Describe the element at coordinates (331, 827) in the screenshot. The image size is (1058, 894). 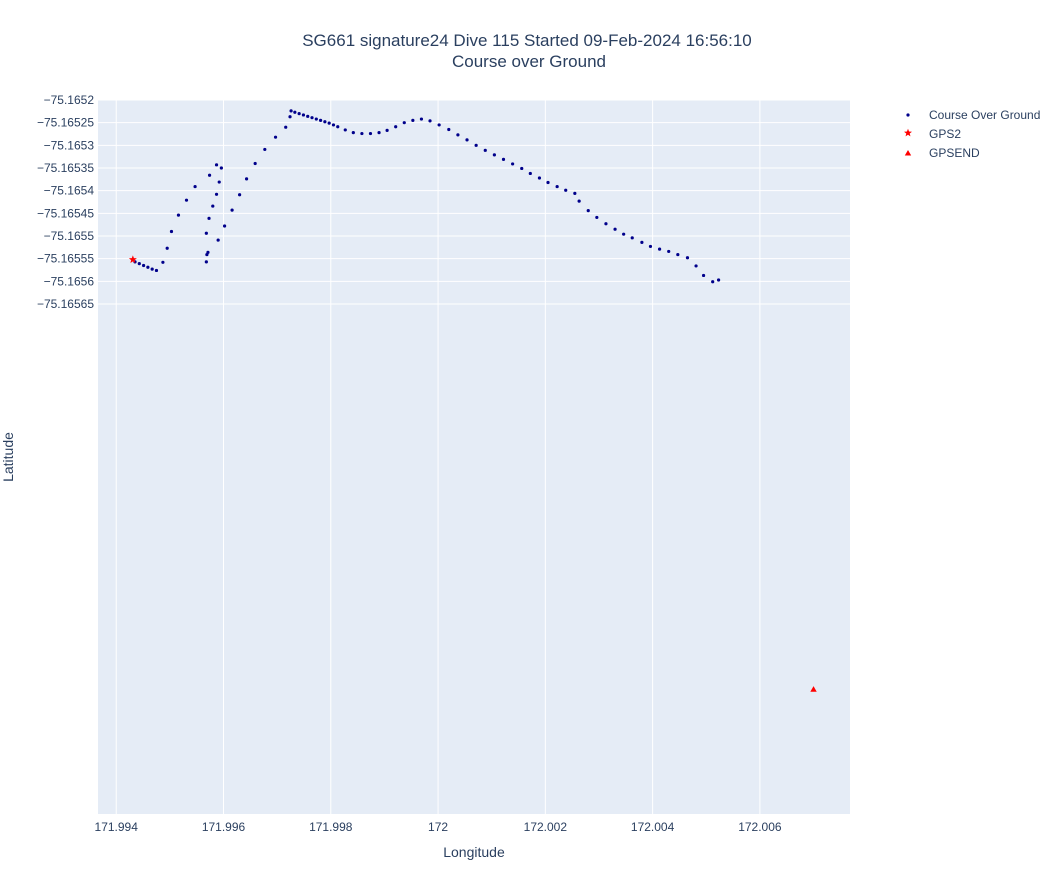
I see `x-tick-label: 171.998` at that location.